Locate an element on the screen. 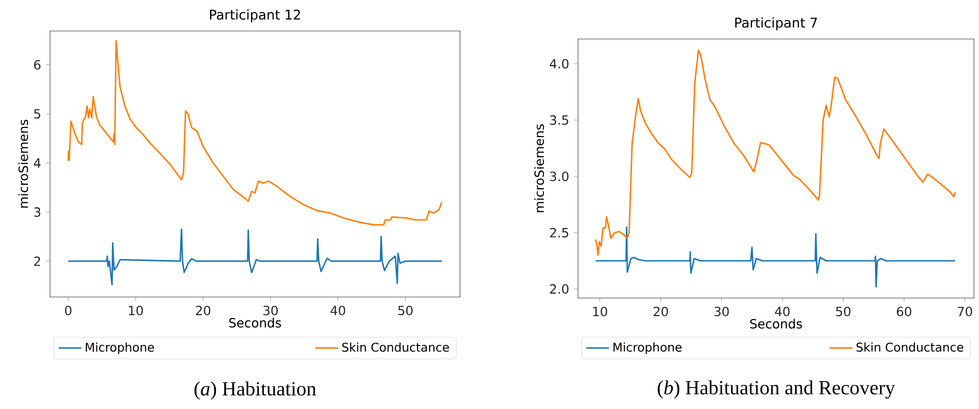  text: (b) Habituation and Recovery is located at coordinates (777, 389).